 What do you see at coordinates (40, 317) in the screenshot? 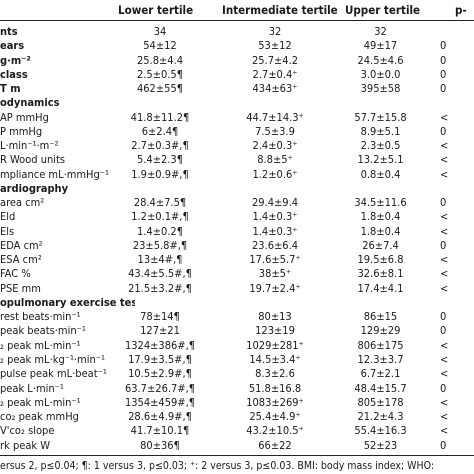
I see `row-label: rest beats·min⁻¹` at bounding box center [40, 317].